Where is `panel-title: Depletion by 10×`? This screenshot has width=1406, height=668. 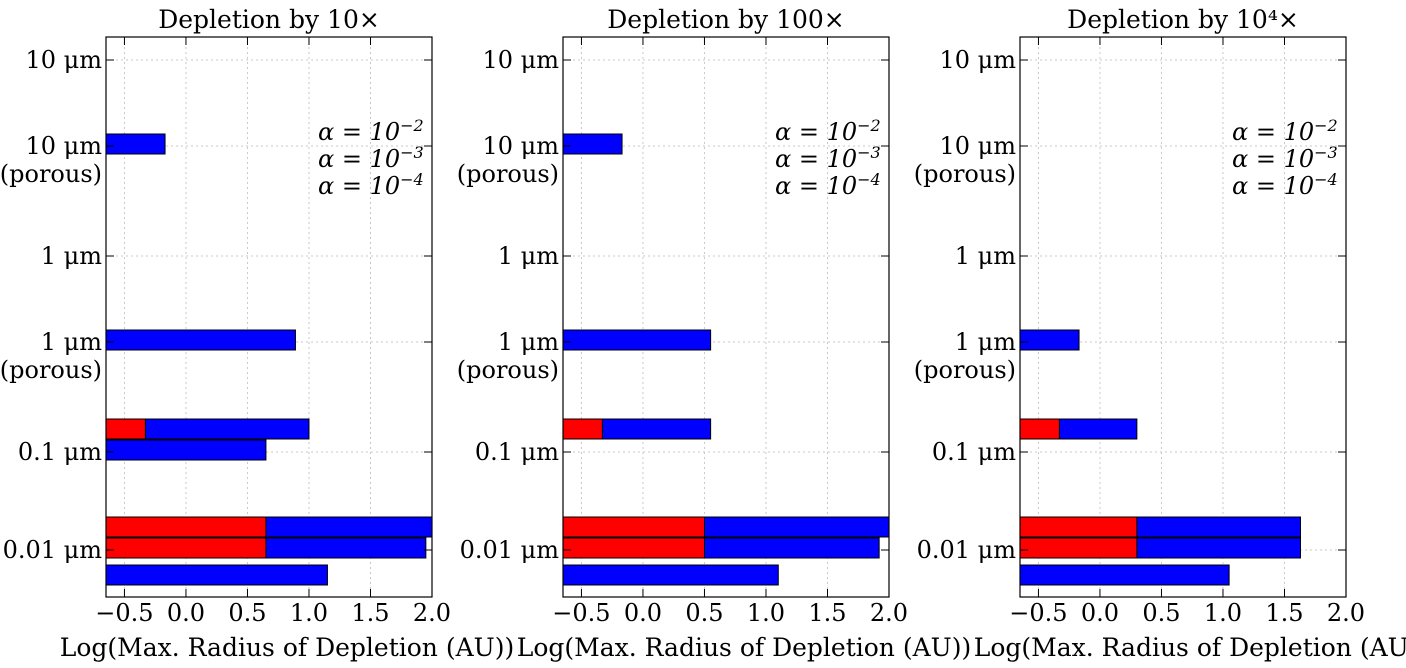
panel-title: Depletion by 10× is located at coordinates (269, 19).